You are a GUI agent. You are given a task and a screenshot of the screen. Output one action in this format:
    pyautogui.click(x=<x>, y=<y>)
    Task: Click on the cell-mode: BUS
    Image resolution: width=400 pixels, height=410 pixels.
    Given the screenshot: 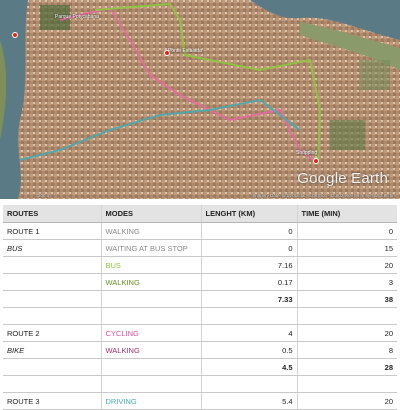 What is the action you would take?
    pyautogui.click(x=151, y=265)
    